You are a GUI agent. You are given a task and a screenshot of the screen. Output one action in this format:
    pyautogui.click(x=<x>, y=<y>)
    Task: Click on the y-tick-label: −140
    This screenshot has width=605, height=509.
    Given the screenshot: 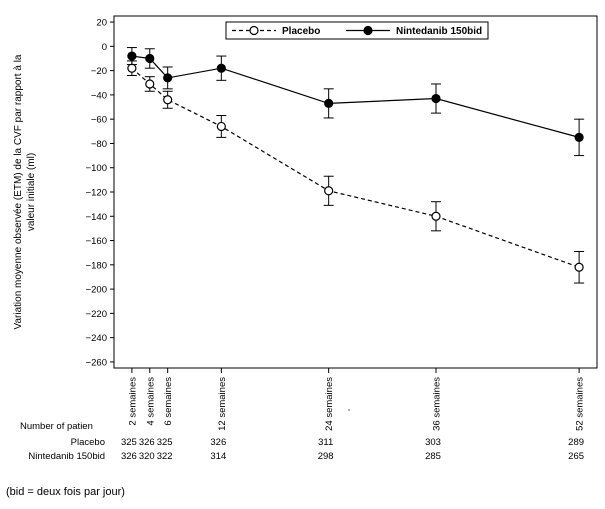 What is the action you would take?
    pyautogui.click(x=96, y=217)
    